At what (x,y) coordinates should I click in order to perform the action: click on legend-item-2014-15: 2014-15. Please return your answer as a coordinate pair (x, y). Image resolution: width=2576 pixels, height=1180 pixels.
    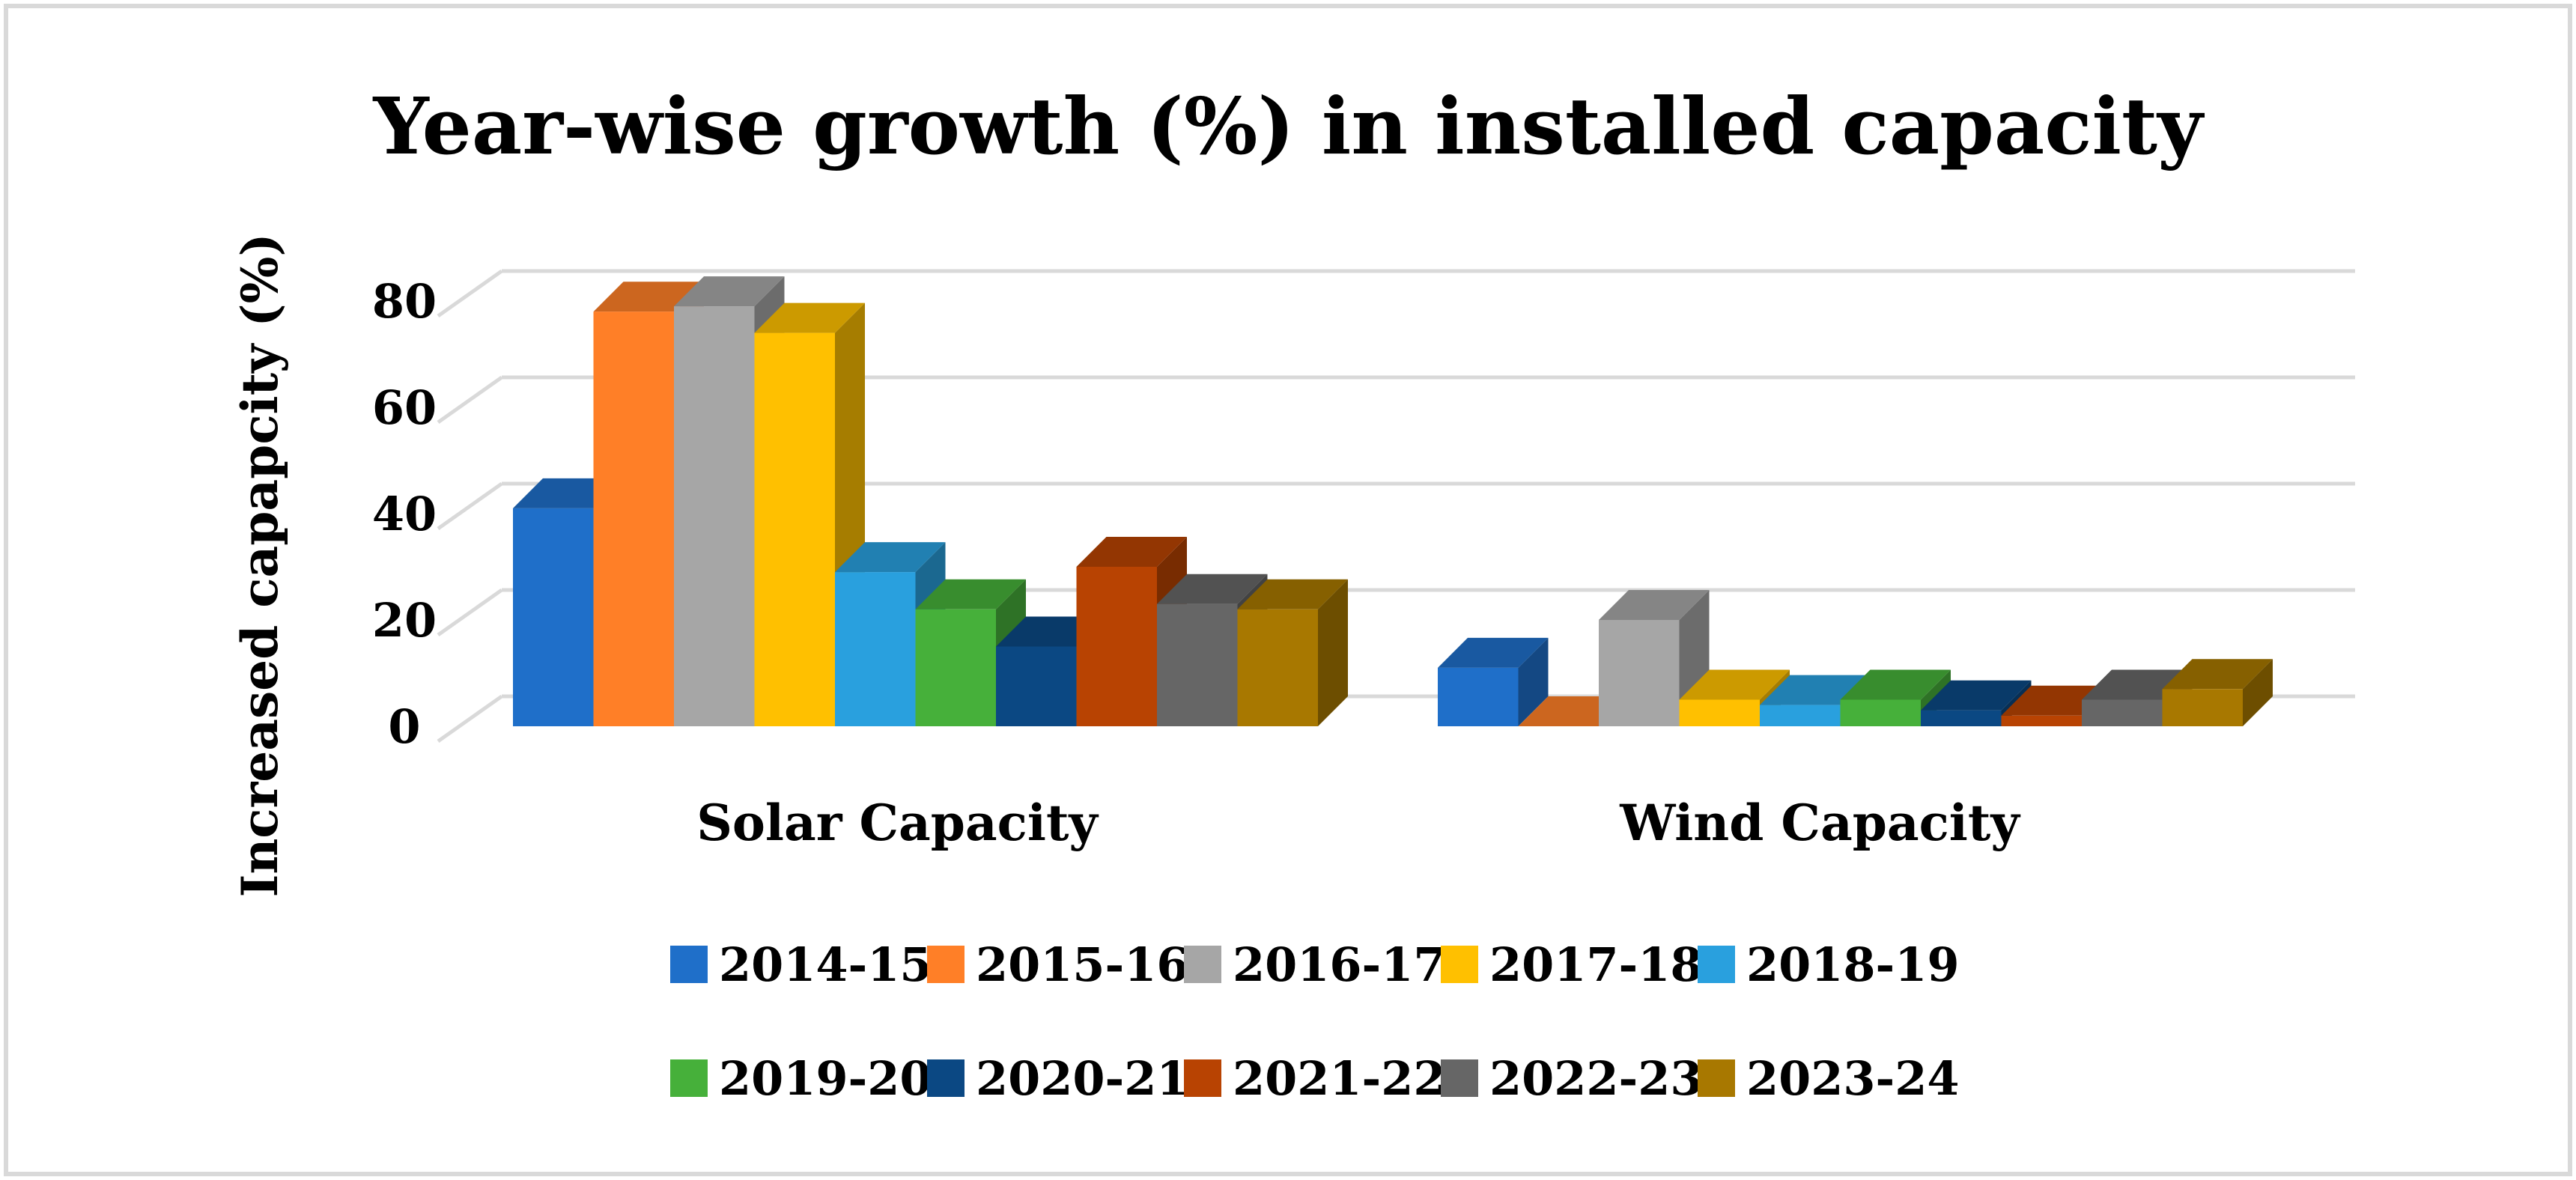
    Looking at the image, I should click on (801, 964).